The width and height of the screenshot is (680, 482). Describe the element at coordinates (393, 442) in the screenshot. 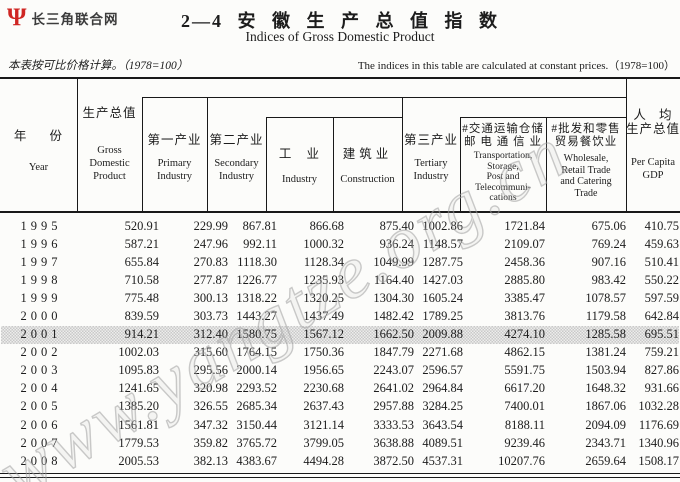

I see `value-cell: 3638.88` at that location.